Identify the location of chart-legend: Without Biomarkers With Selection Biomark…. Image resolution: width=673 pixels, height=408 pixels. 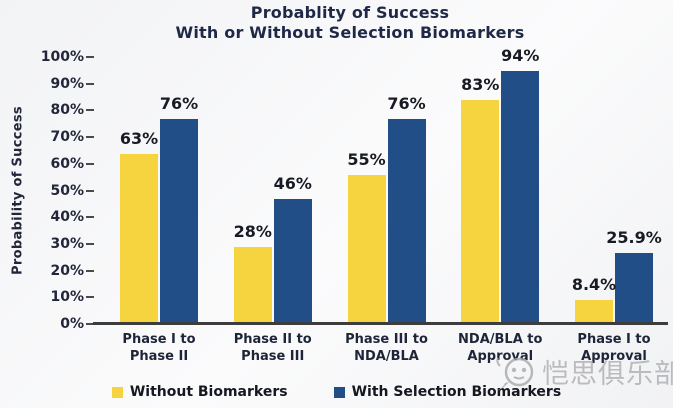
(336, 392).